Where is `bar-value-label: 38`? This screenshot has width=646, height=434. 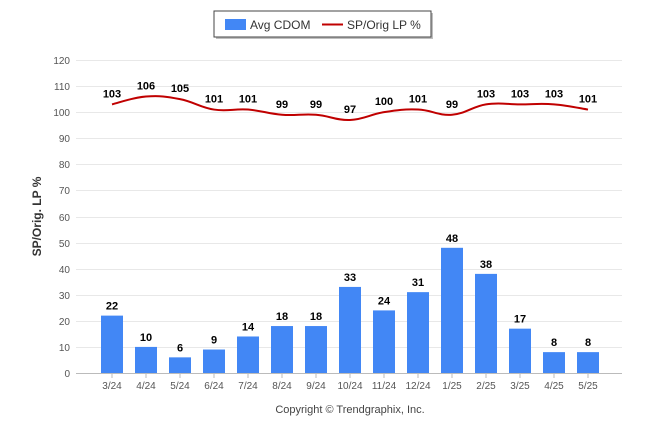 bar-value-label: 38 is located at coordinates (486, 265).